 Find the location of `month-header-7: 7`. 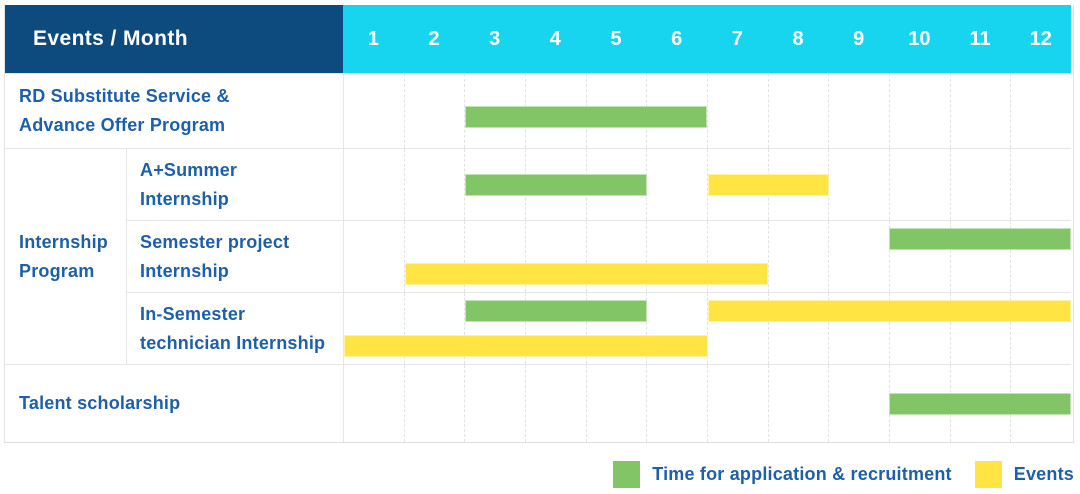

month-header-7: 7 is located at coordinates (737, 38).